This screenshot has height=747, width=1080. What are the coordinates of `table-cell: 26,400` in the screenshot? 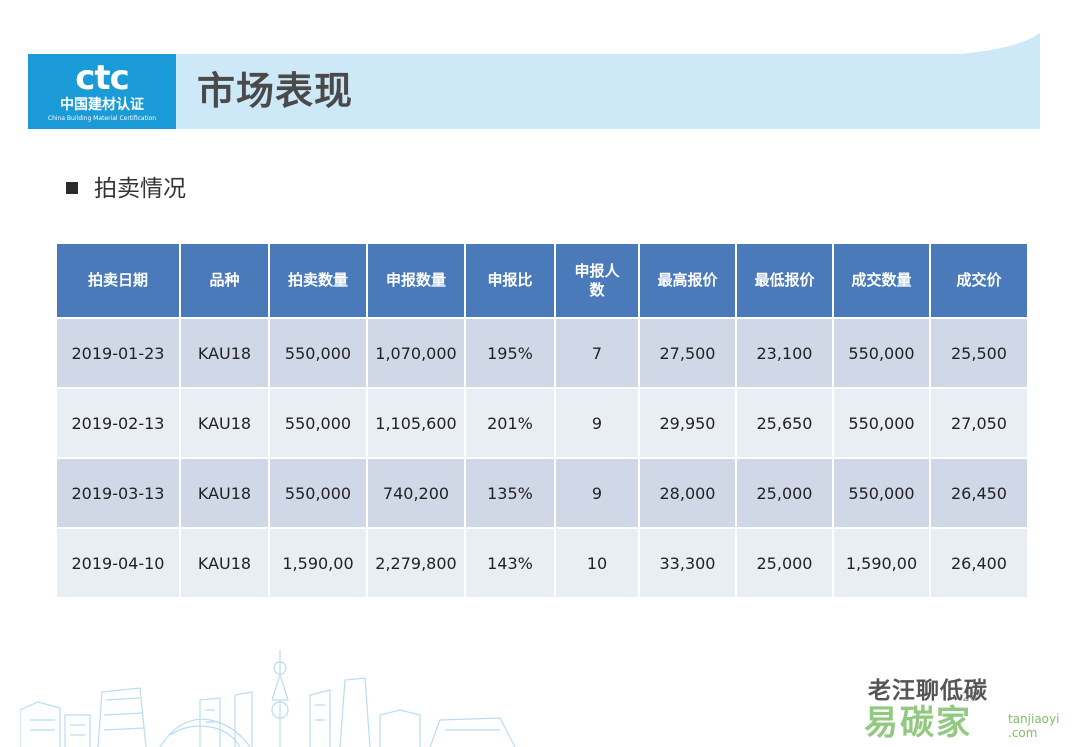 It's located at (979, 562).